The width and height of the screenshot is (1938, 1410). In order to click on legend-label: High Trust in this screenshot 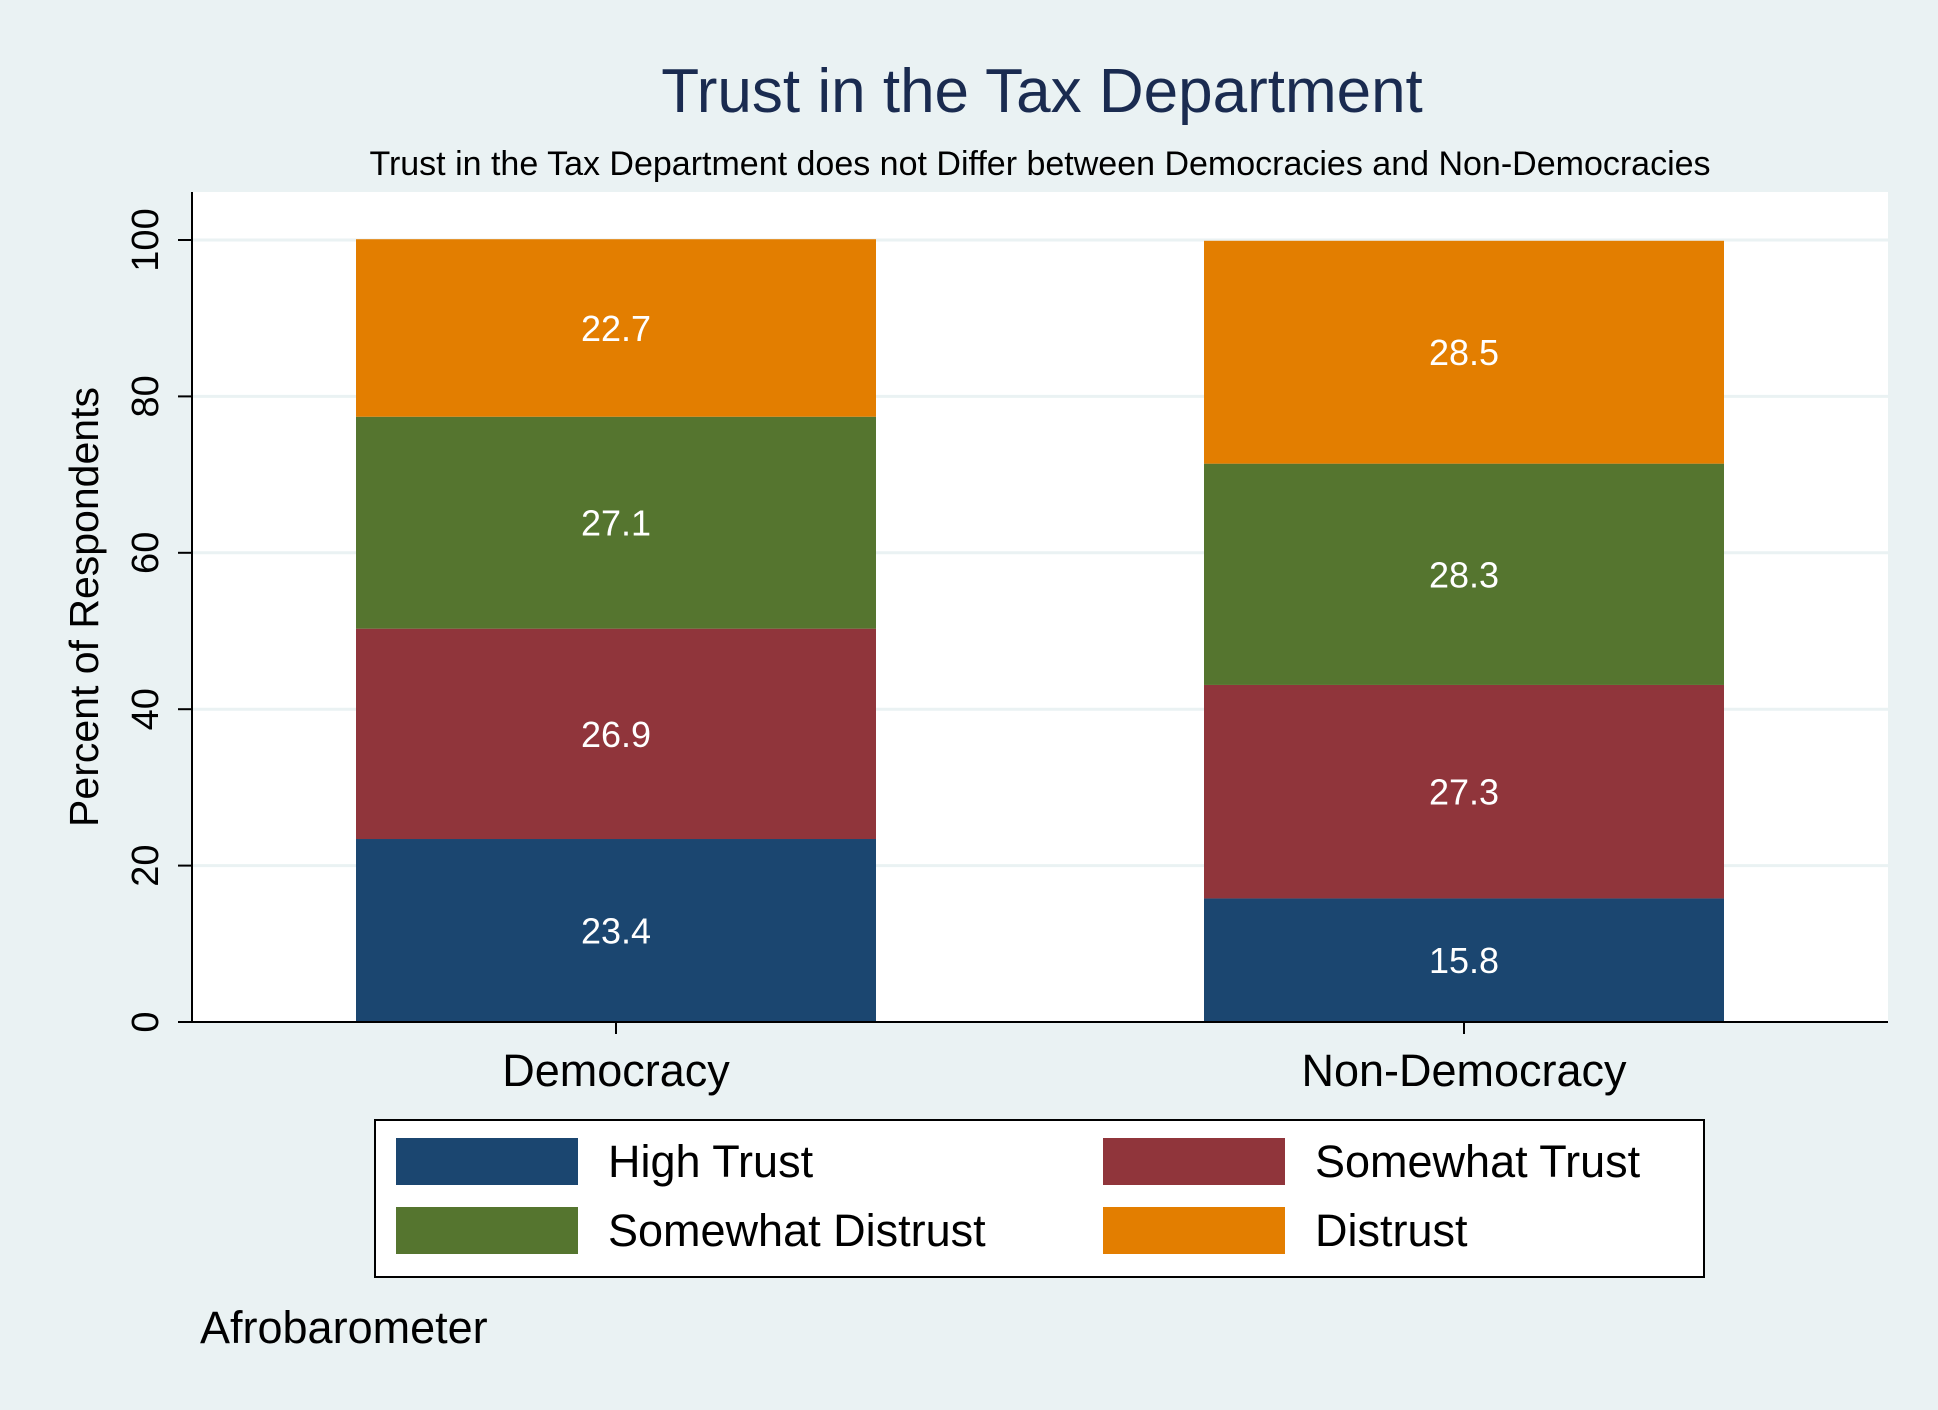, I will do `click(711, 1161)`.